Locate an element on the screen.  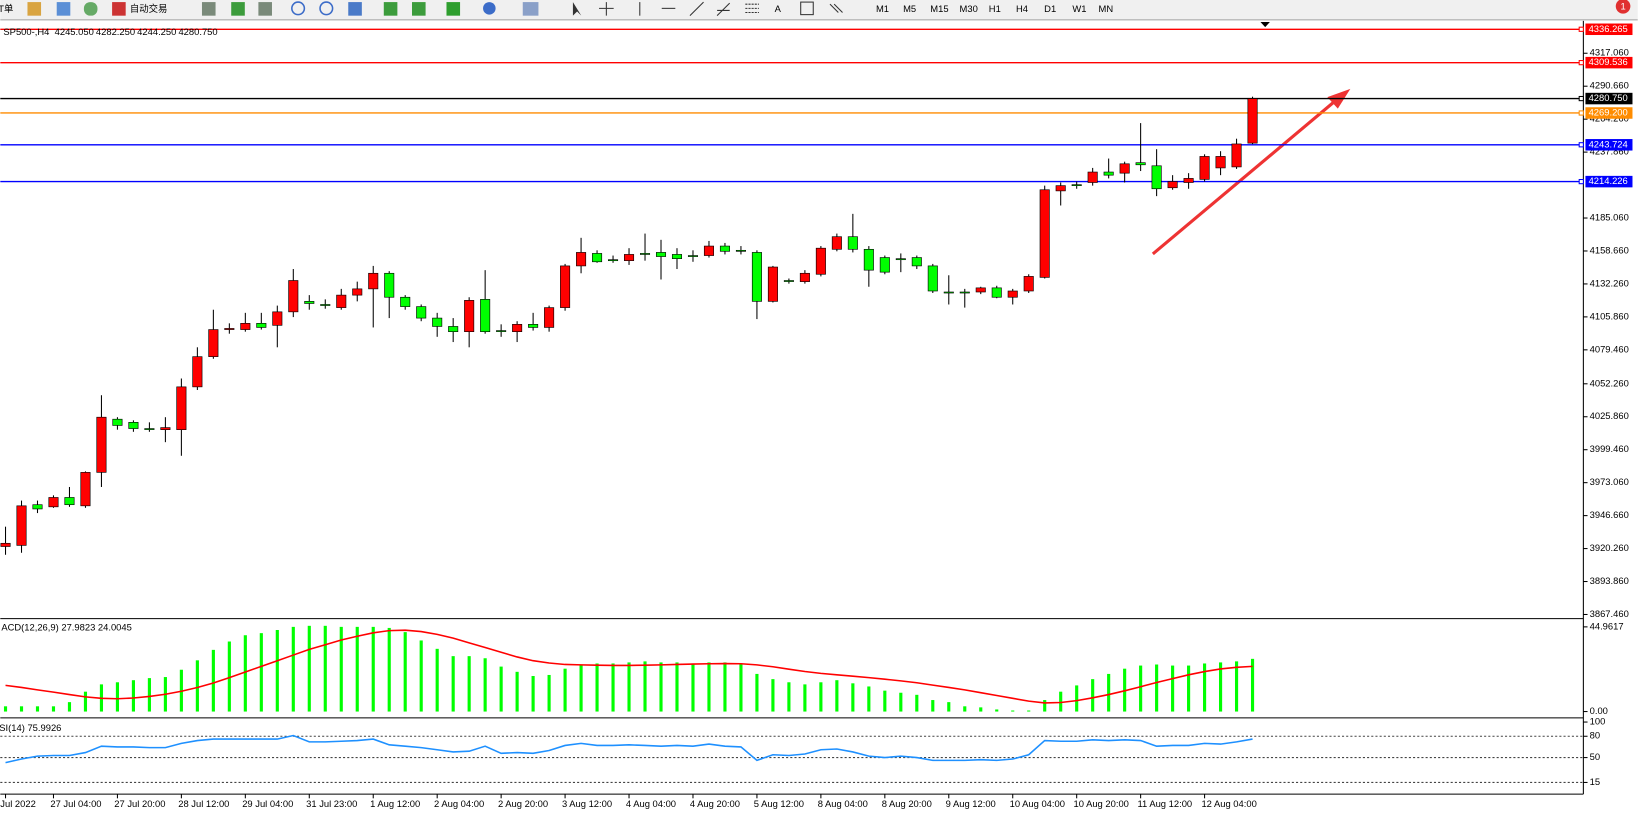
x-tick-label: 11 Aug 12:00 is located at coordinates (1164, 803).